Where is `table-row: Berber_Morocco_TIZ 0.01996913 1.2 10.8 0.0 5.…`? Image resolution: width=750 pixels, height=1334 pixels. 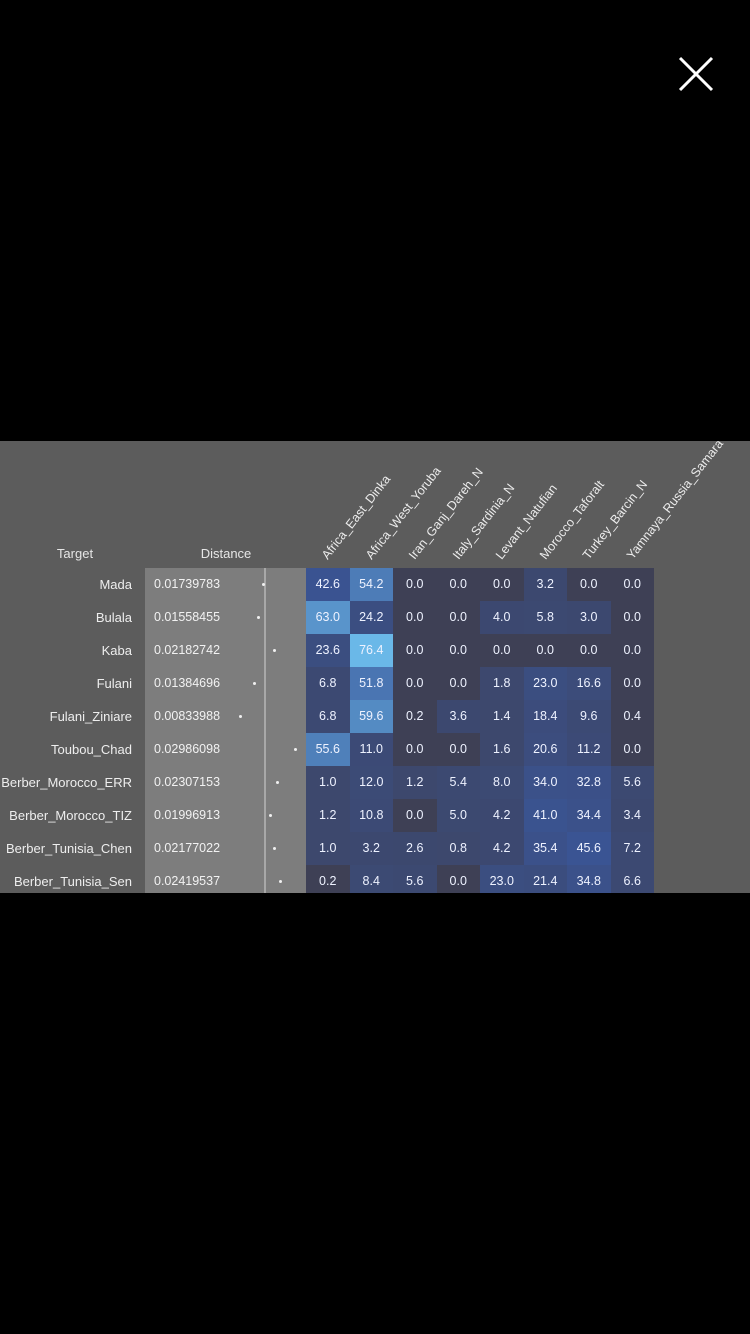
table-row: Berber_Morocco_TIZ 0.01996913 1.2 10.8 0.0 5.… is located at coordinates (375, 815).